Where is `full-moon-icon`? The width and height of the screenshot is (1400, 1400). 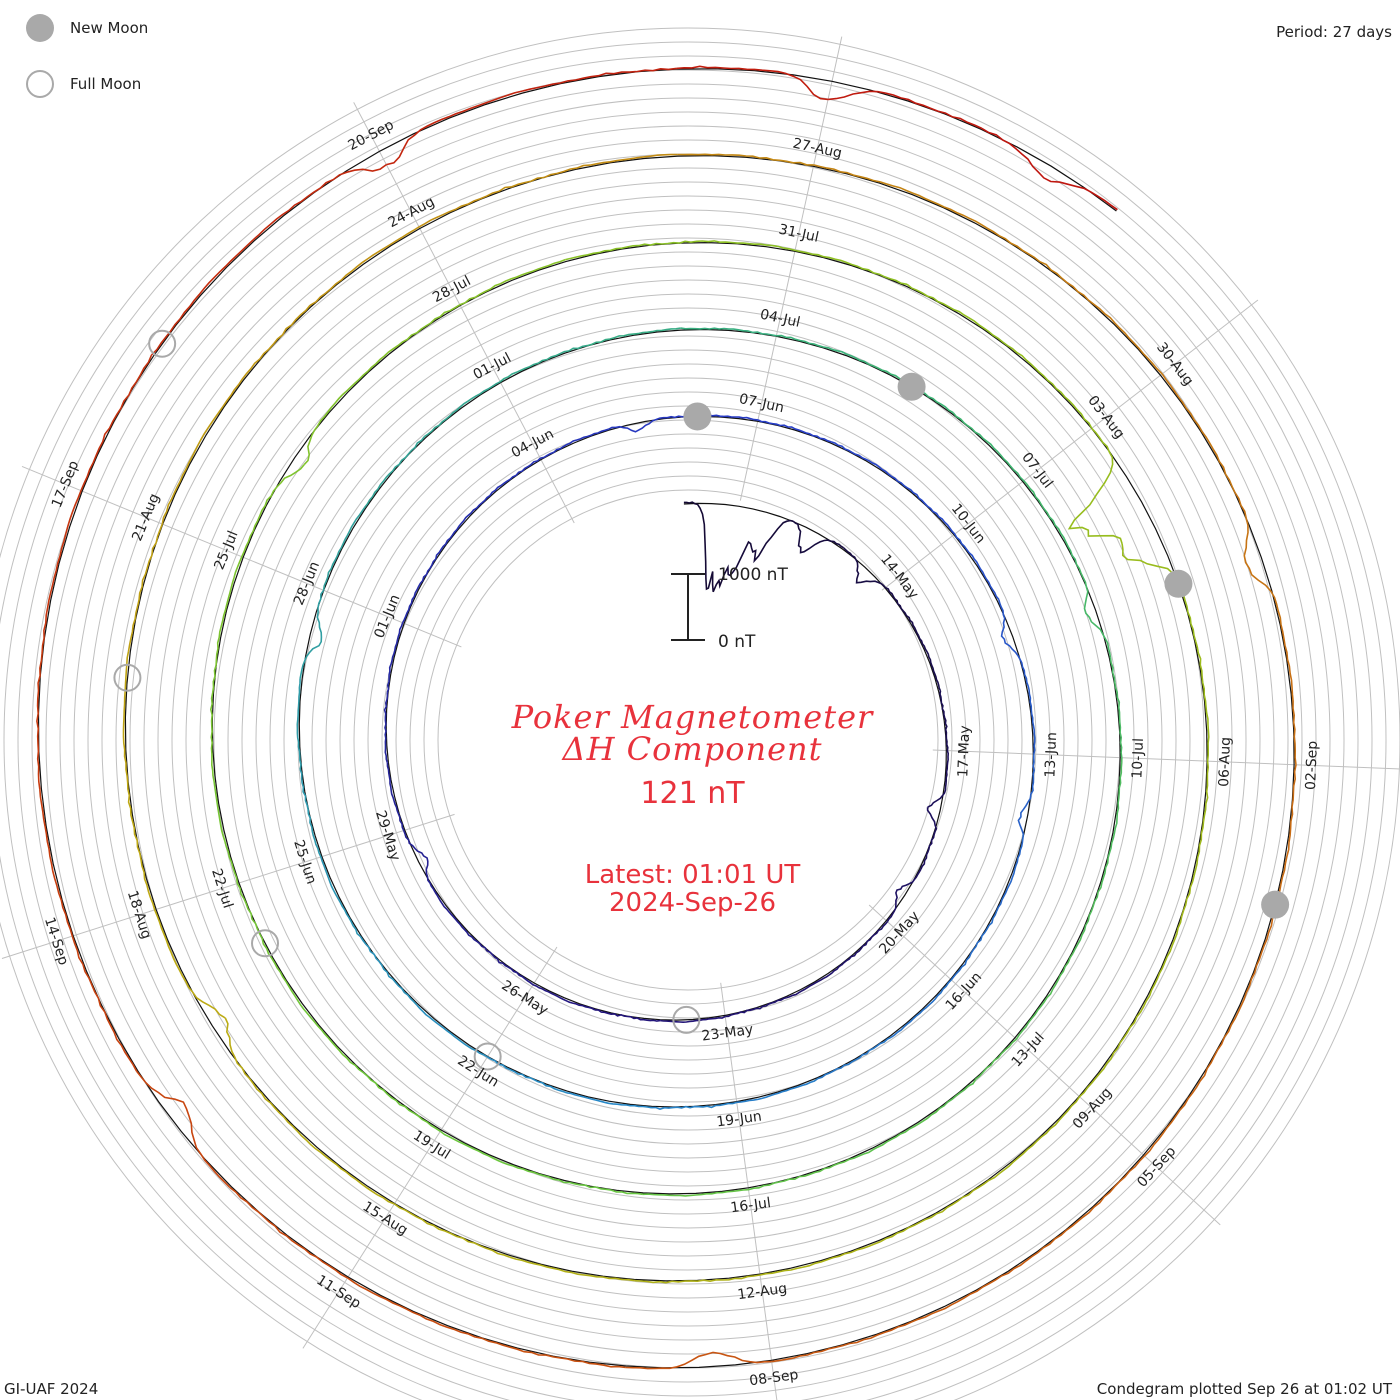 full-moon-icon is located at coordinates (40, 84).